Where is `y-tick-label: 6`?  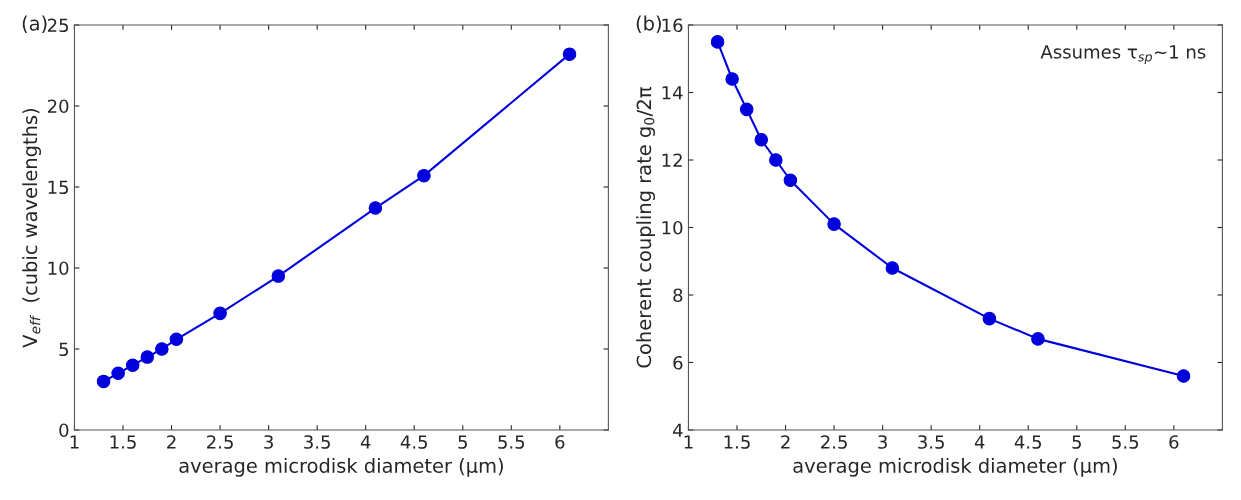
y-tick-label: 6 is located at coordinates (678, 362).